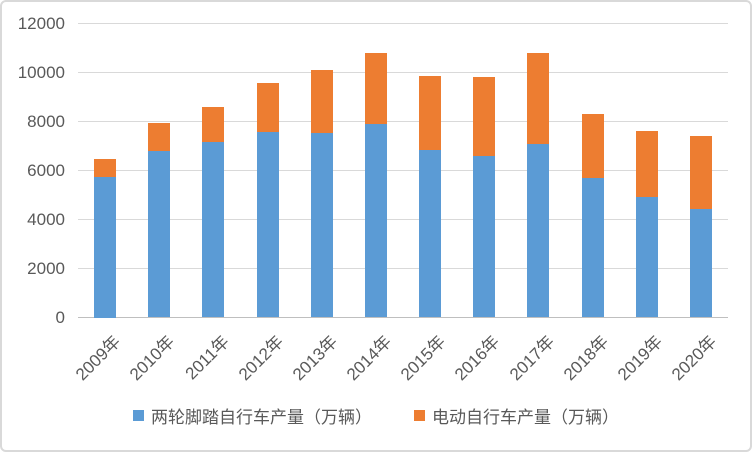 Image resolution: width=752 pixels, height=452 pixels. What do you see at coordinates (98, 358) in the screenshot?
I see `x-axis-tick-label: 2009年` at bounding box center [98, 358].